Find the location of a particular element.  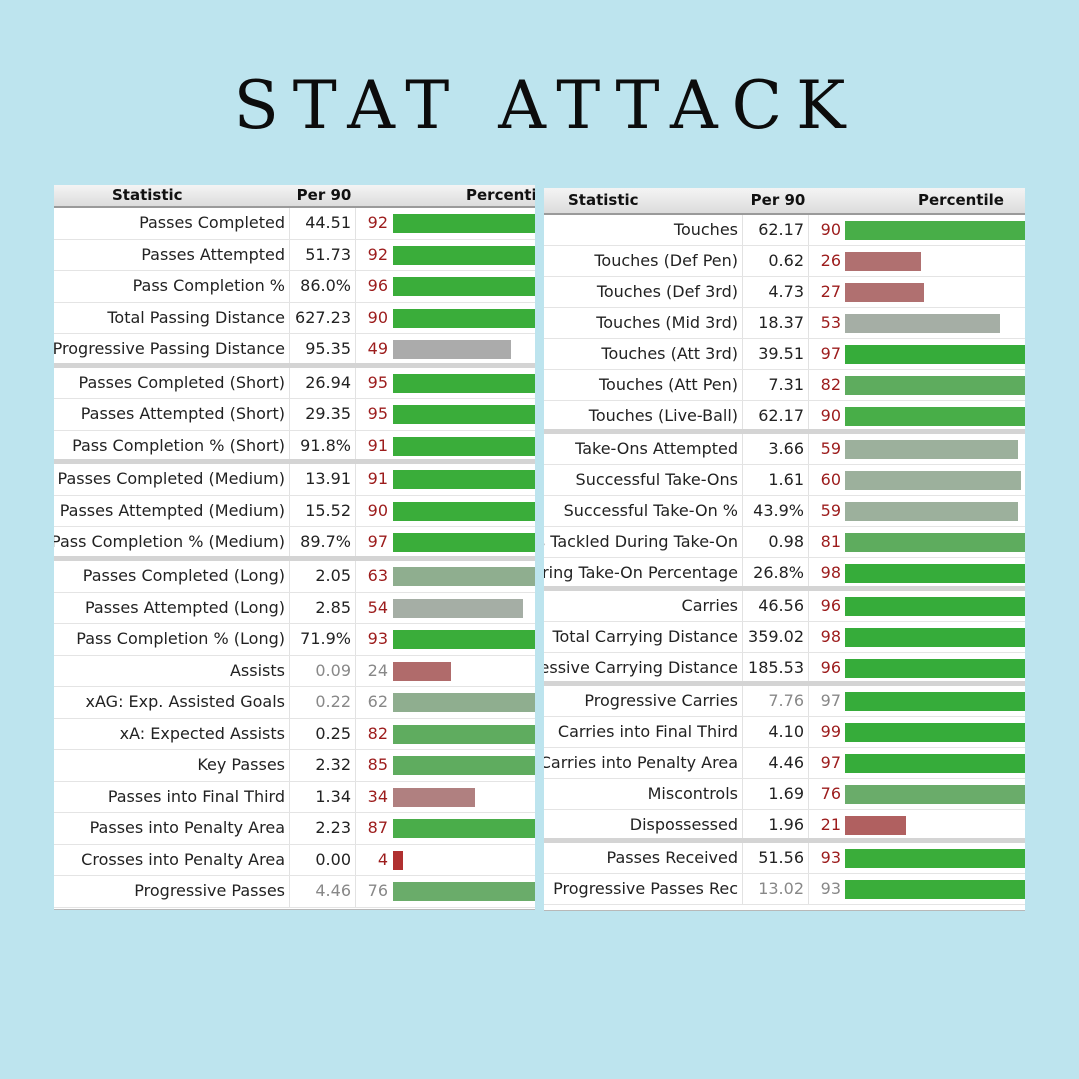

stat-name: Carries is located at coordinates (643, 606).